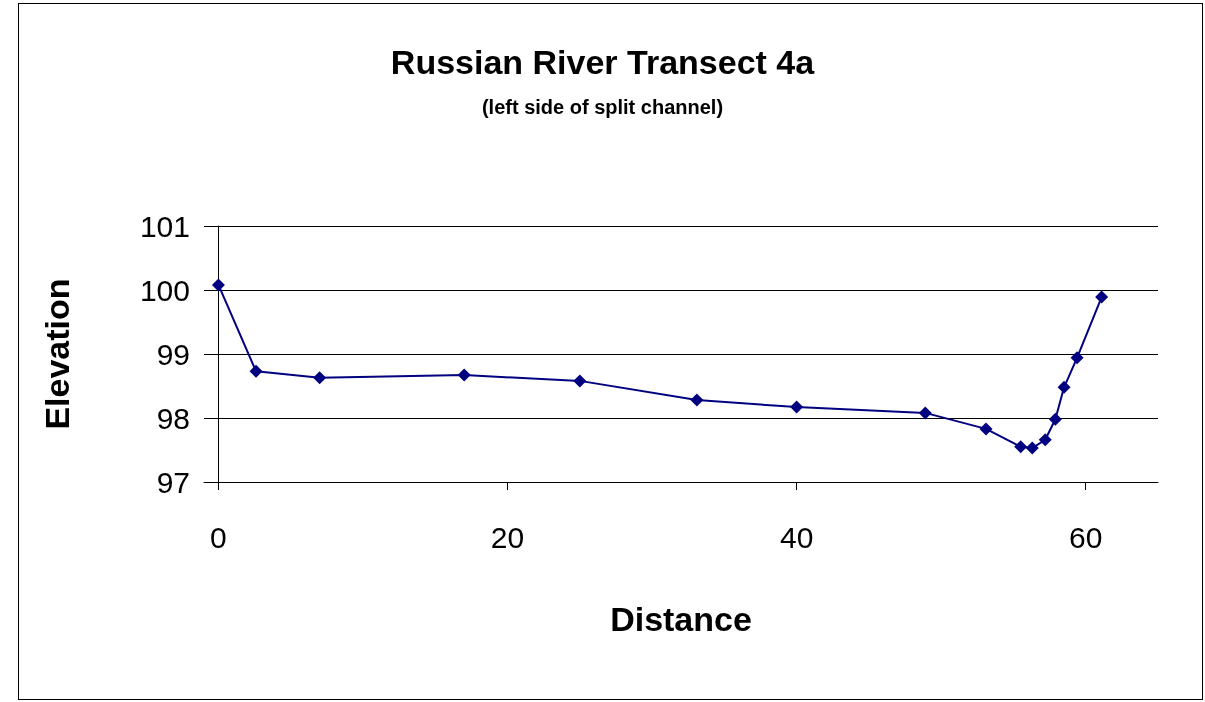 The image size is (1205, 702). Describe the element at coordinates (1086, 537) in the screenshot. I see `x-tick-label: 60` at that location.